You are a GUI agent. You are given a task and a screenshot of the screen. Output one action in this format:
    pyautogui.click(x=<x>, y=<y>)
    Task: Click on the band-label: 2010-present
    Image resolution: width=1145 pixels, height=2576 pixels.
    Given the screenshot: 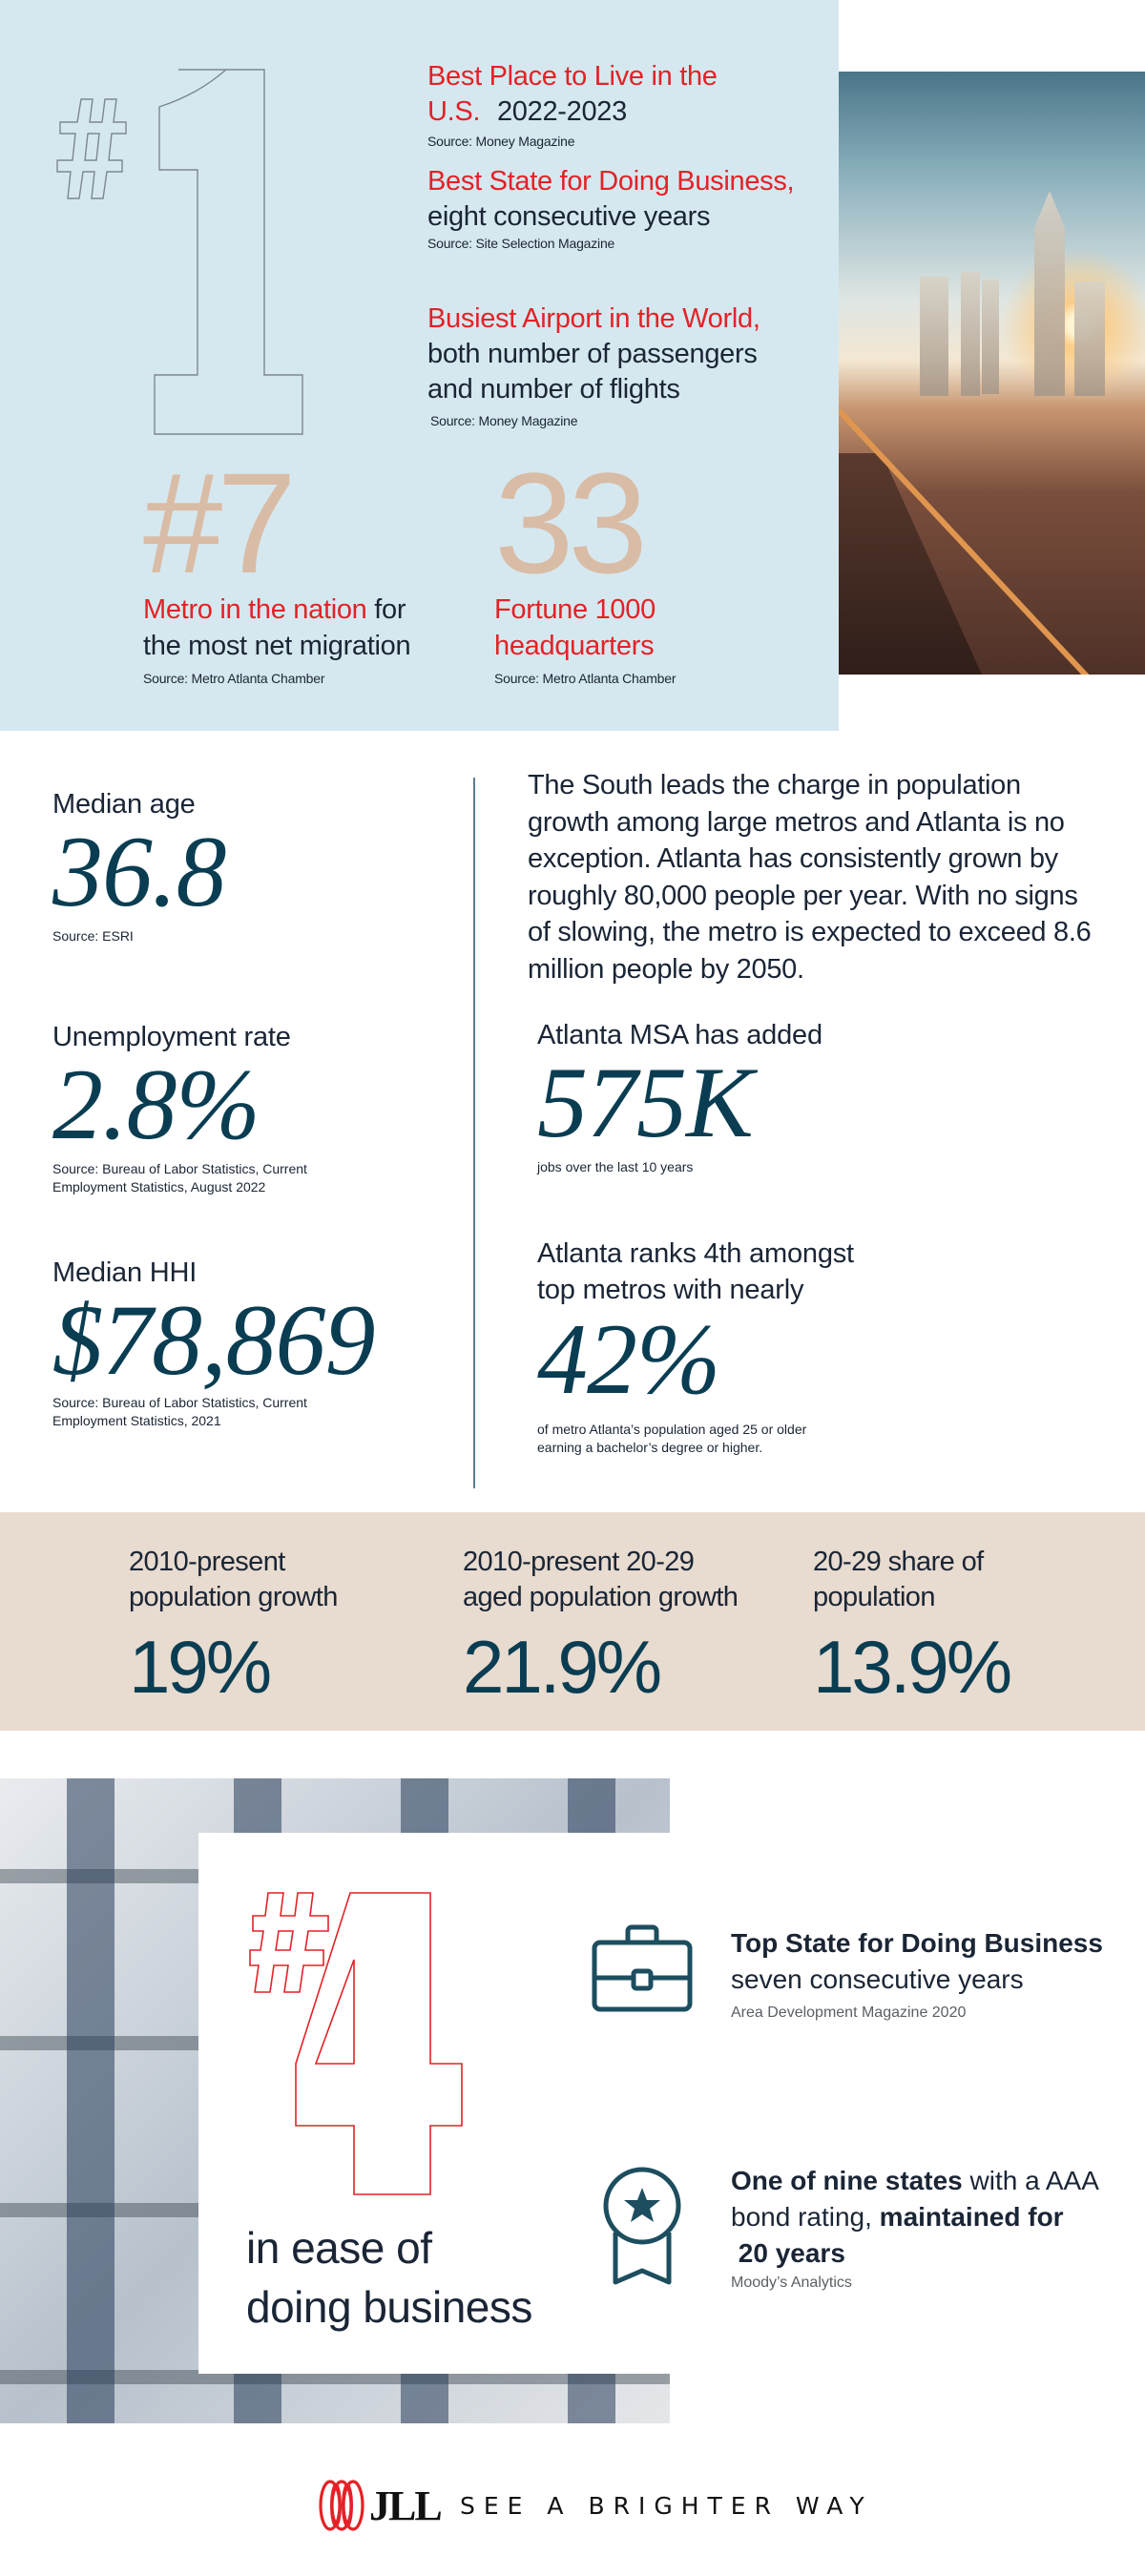 What is the action you would take?
    pyautogui.click(x=207, y=1562)
    